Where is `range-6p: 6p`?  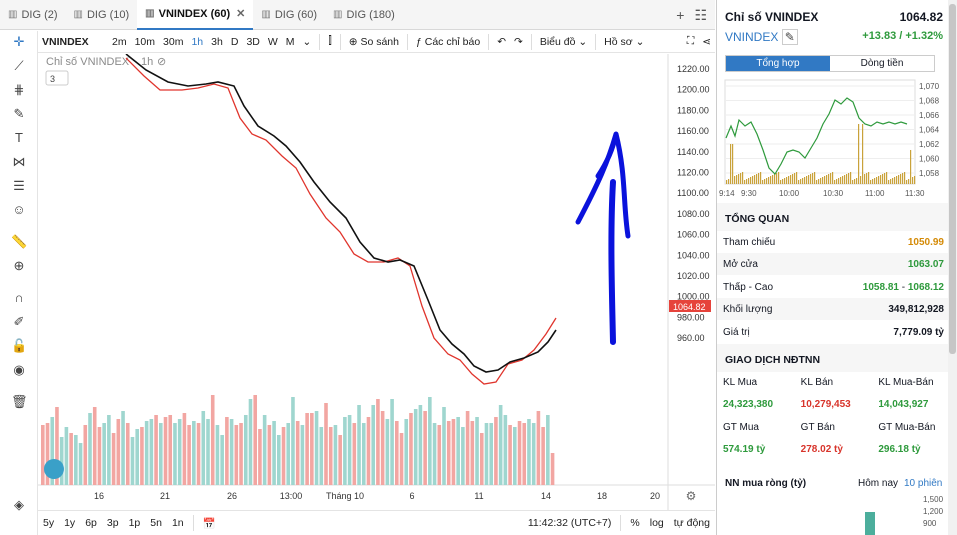 range-6p: 6p is located at coordinates (91, 523).